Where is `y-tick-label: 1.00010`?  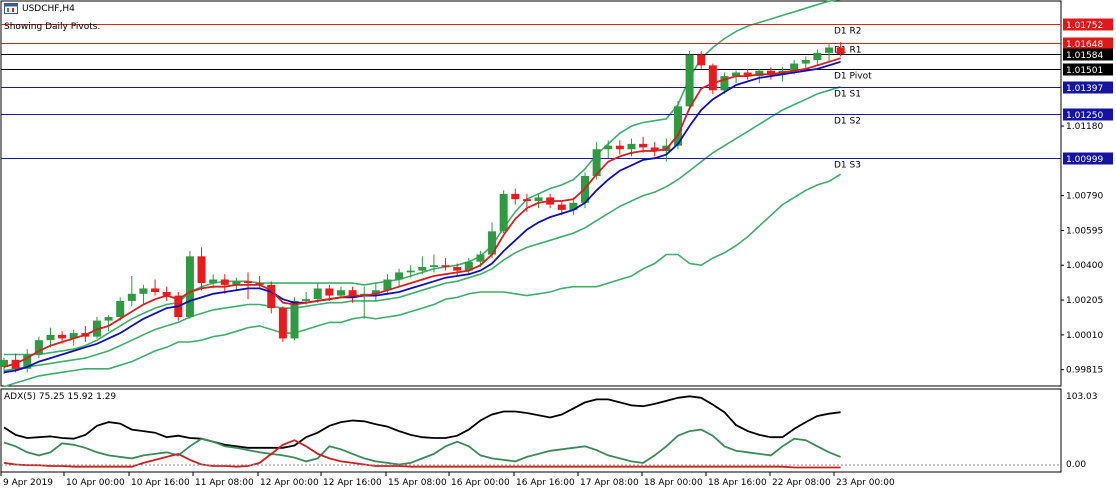 y-tick-label: 1.00010 is located at coordinates (1084, 336).